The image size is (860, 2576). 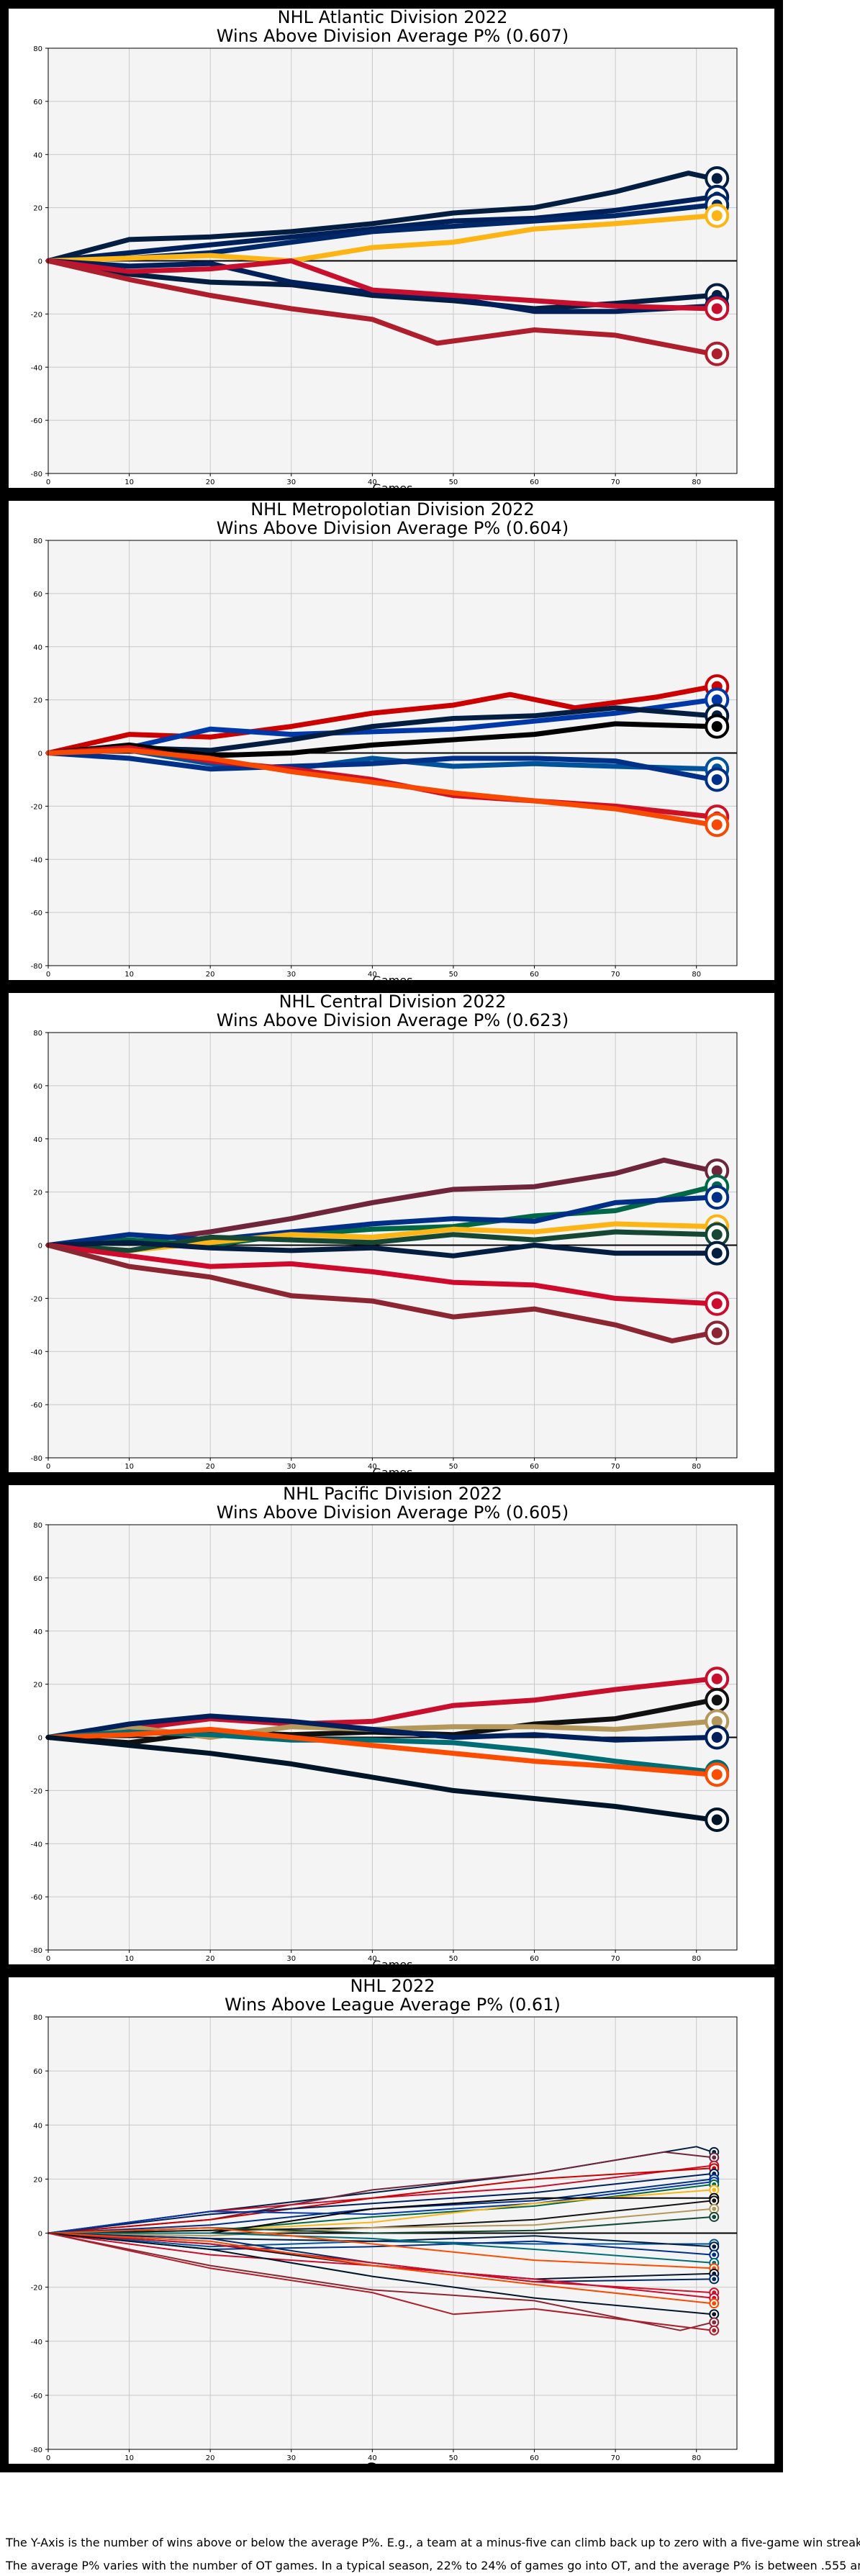 What do you see at coordinates (393, 1494) in the screenshot?
I see `chart-title: NHL Pacific Division 2022` at bounding box center [393, 1494].